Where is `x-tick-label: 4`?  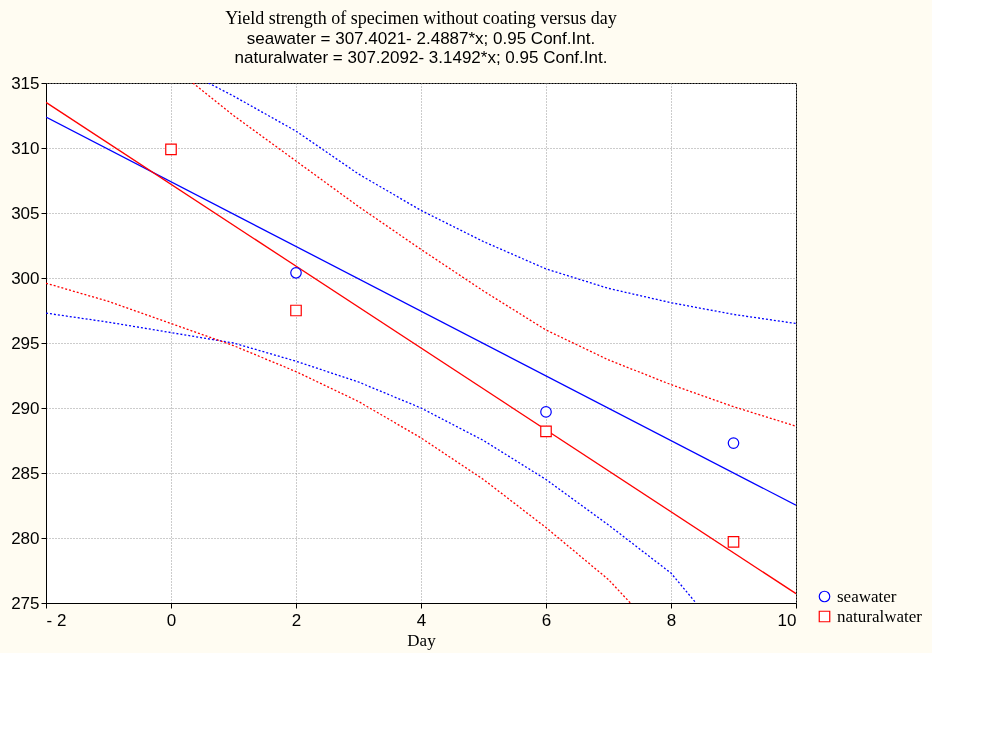 x-tick-label: 4 is located at coordinates (421, 620).